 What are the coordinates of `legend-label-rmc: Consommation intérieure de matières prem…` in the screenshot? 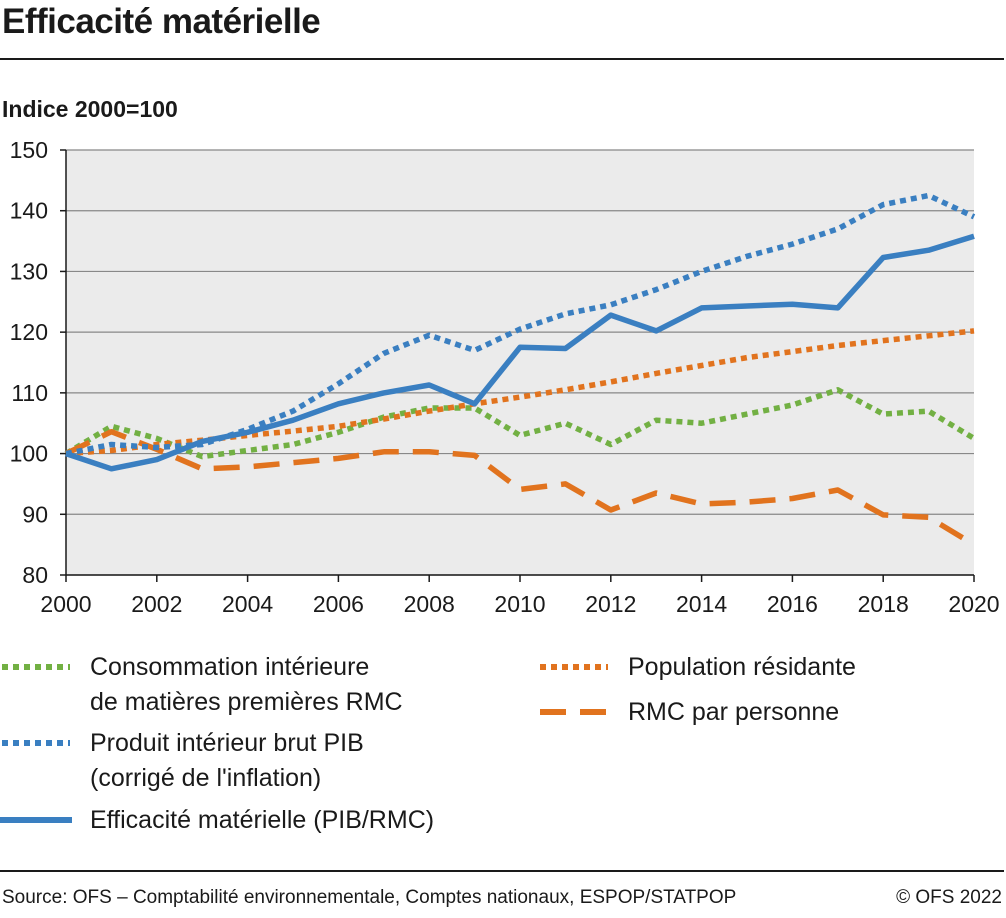 It's located at (246, 684).